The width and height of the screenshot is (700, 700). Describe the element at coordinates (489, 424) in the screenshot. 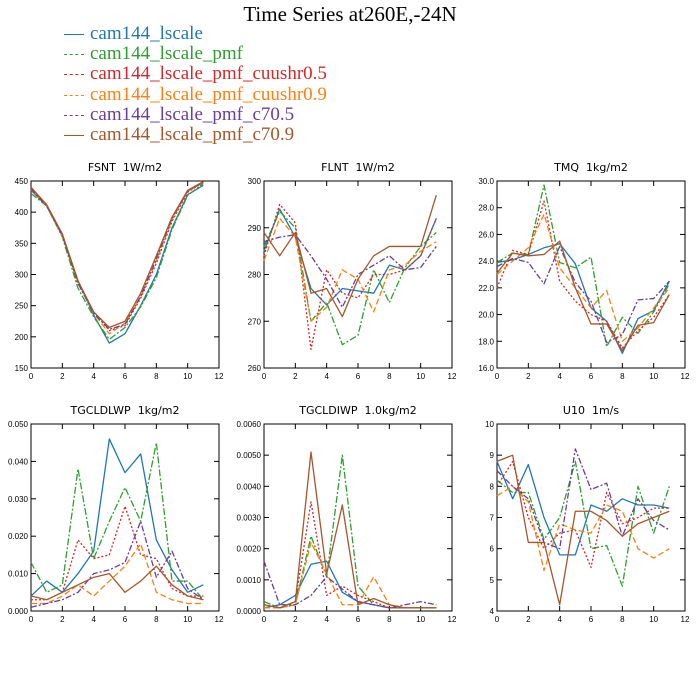

I see `y-tick-label: 10` at that location.